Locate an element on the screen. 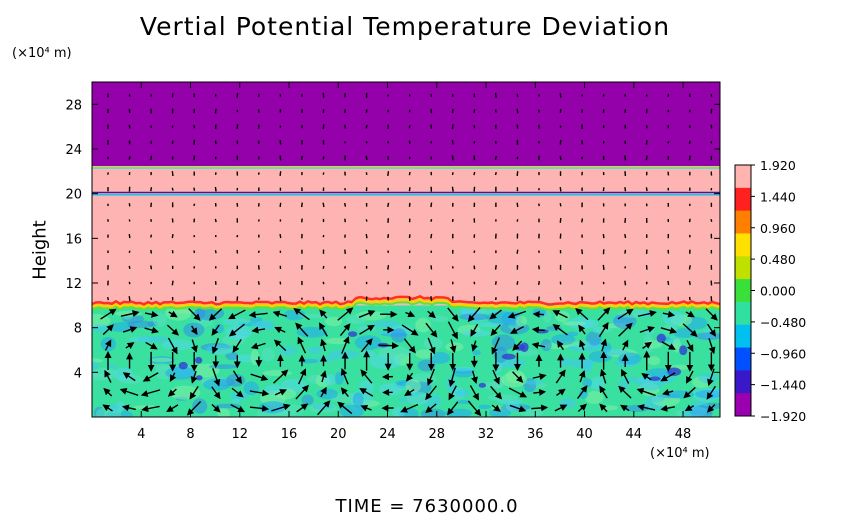 This screenshot has width=854, height=519. chart-title: Vertial Potential Temperature Deviation is located at coordinates (405, 26).